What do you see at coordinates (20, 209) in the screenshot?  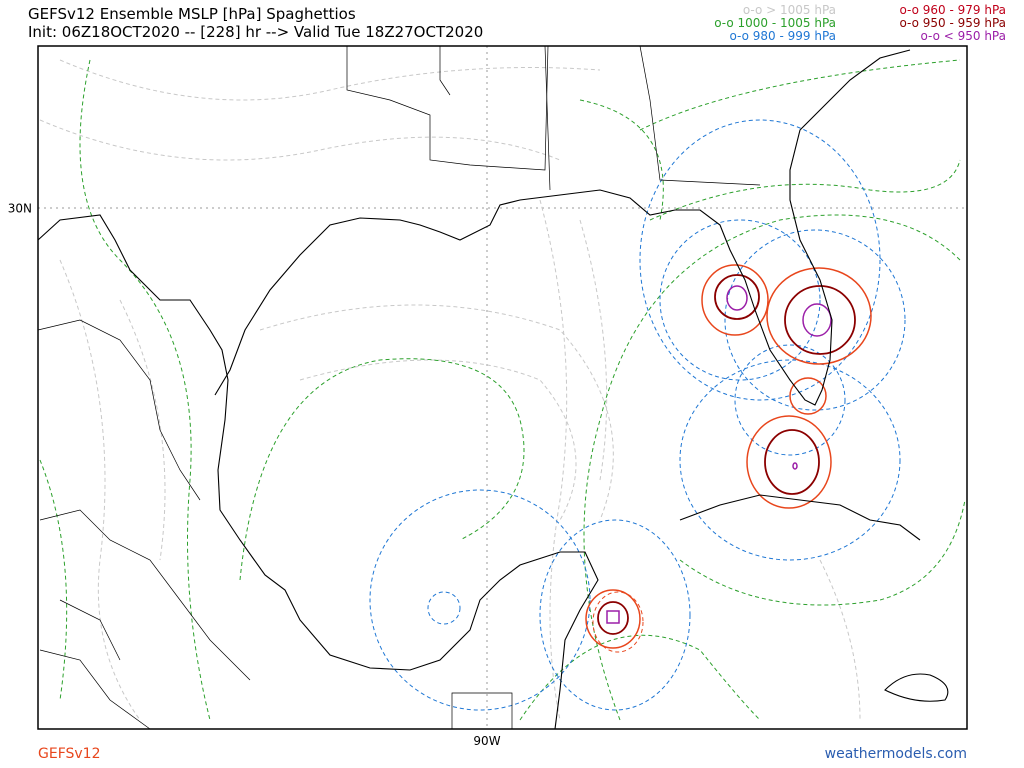 I see `latitude-label: 30N` at bounding box center [20, 209].